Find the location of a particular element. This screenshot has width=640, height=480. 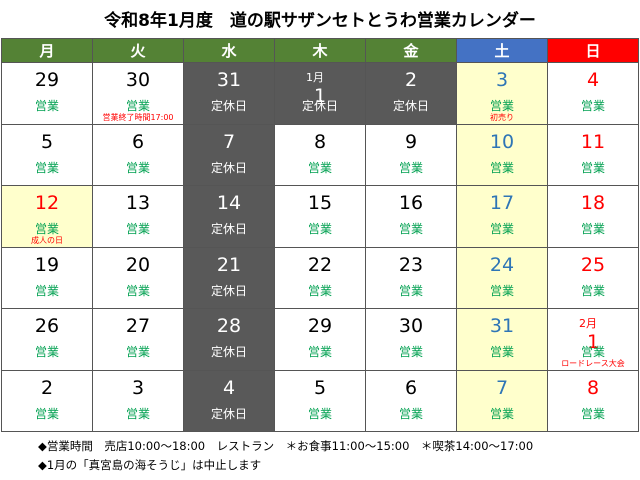

day-cell: 20 営業 is located at coordinates (138, 278).